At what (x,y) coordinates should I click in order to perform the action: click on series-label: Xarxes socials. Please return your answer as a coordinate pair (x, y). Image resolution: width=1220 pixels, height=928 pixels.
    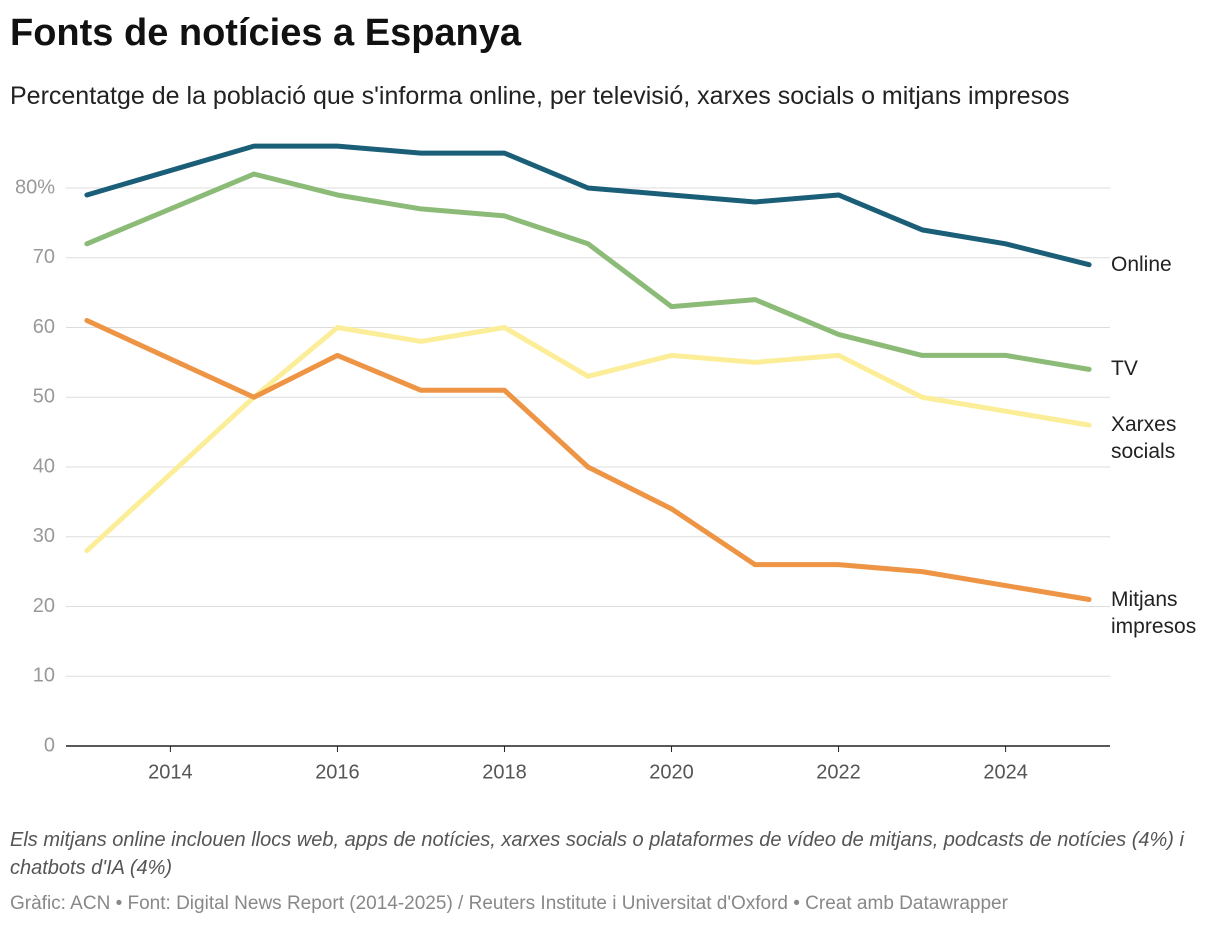
    Looking at the image, I should click on (1144, 438).